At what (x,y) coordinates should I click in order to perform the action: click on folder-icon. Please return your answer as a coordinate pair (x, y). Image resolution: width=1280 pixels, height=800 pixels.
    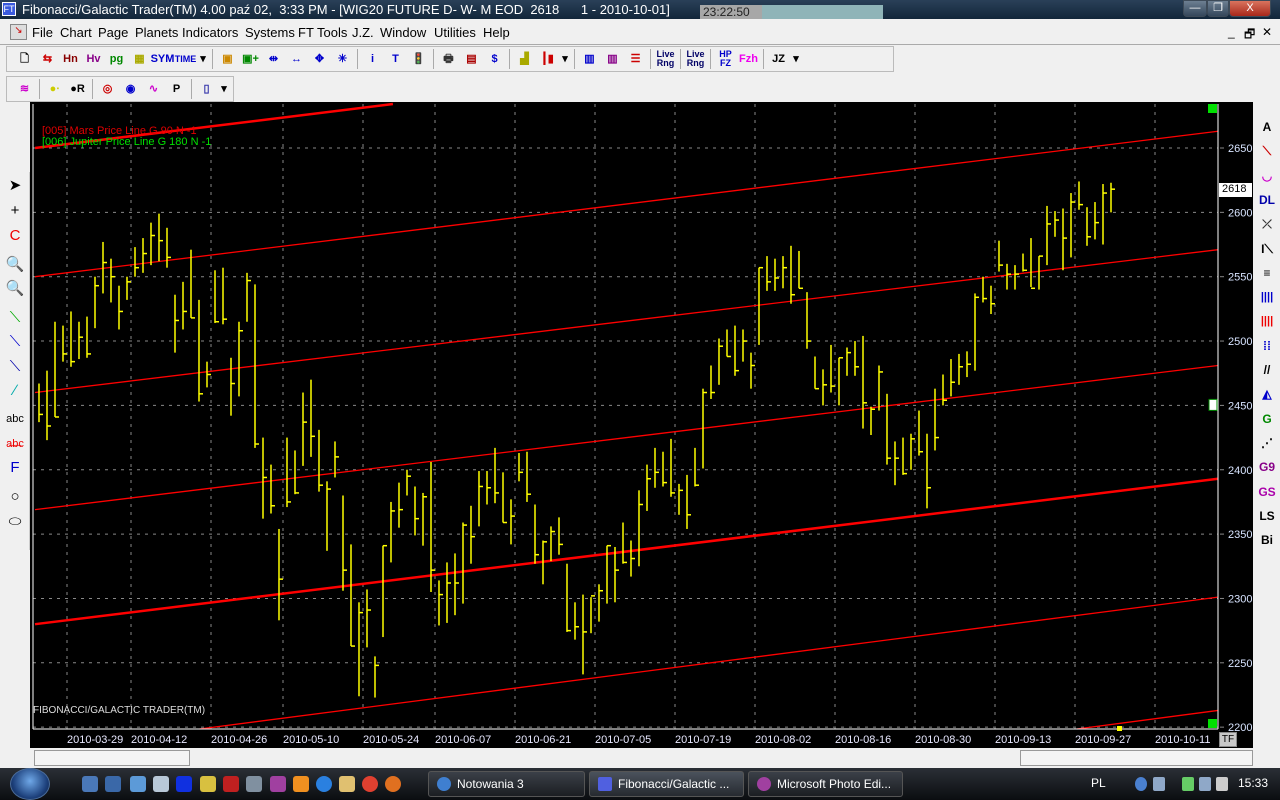
    Looking at the image, I should click on (347, 784).